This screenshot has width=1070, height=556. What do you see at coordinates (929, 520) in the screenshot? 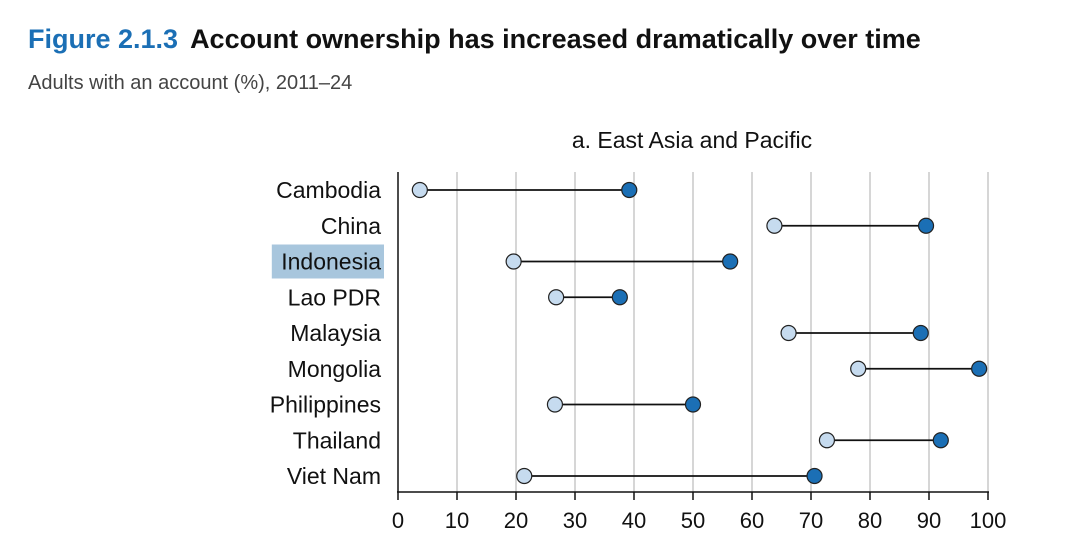
I see `x-tick-label: 90` at bounding box center [929, 520].